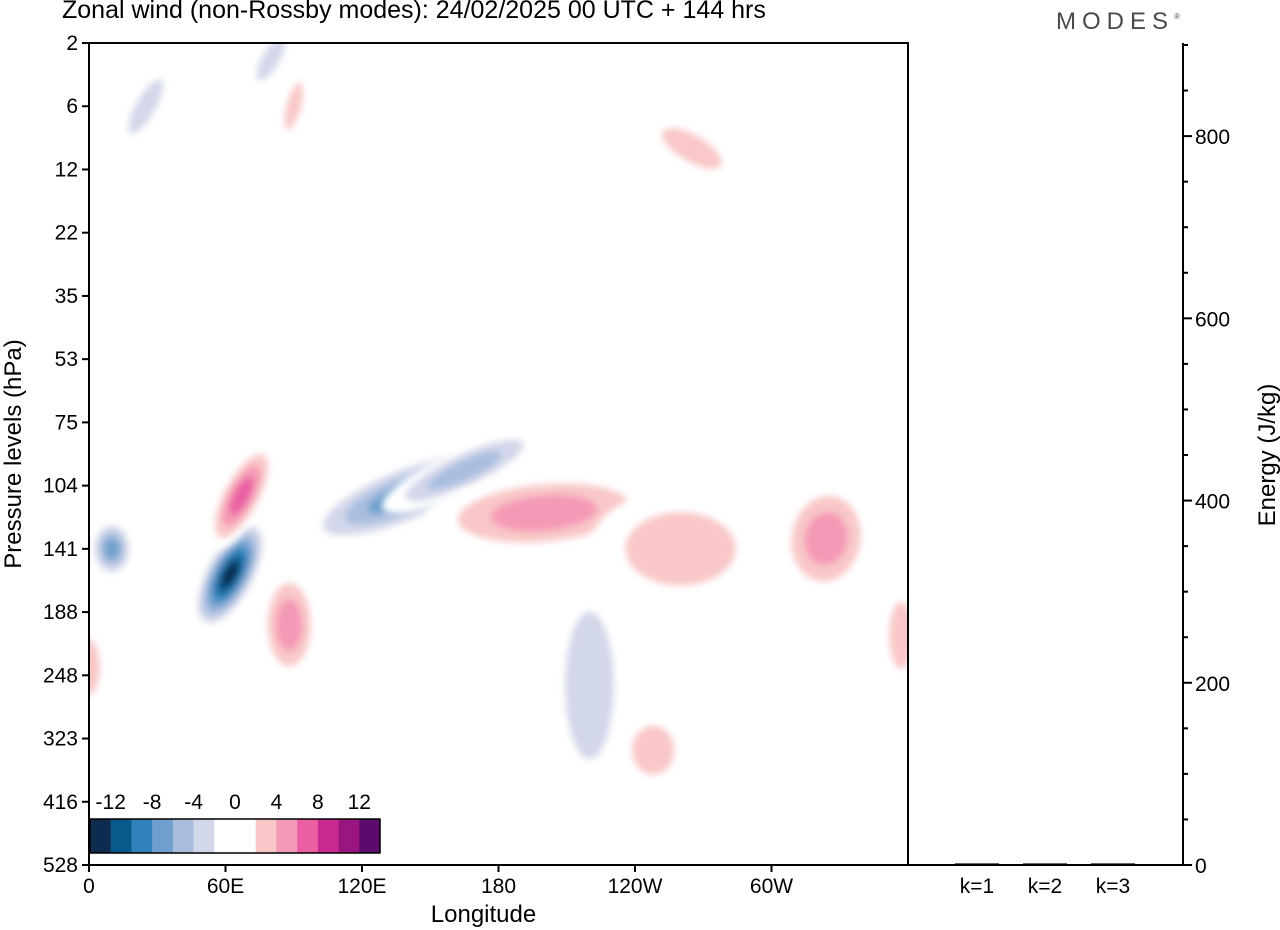 This screenshot has height=930, width=1280. I want to click on y-tick-label: 35, so click(66, 296).